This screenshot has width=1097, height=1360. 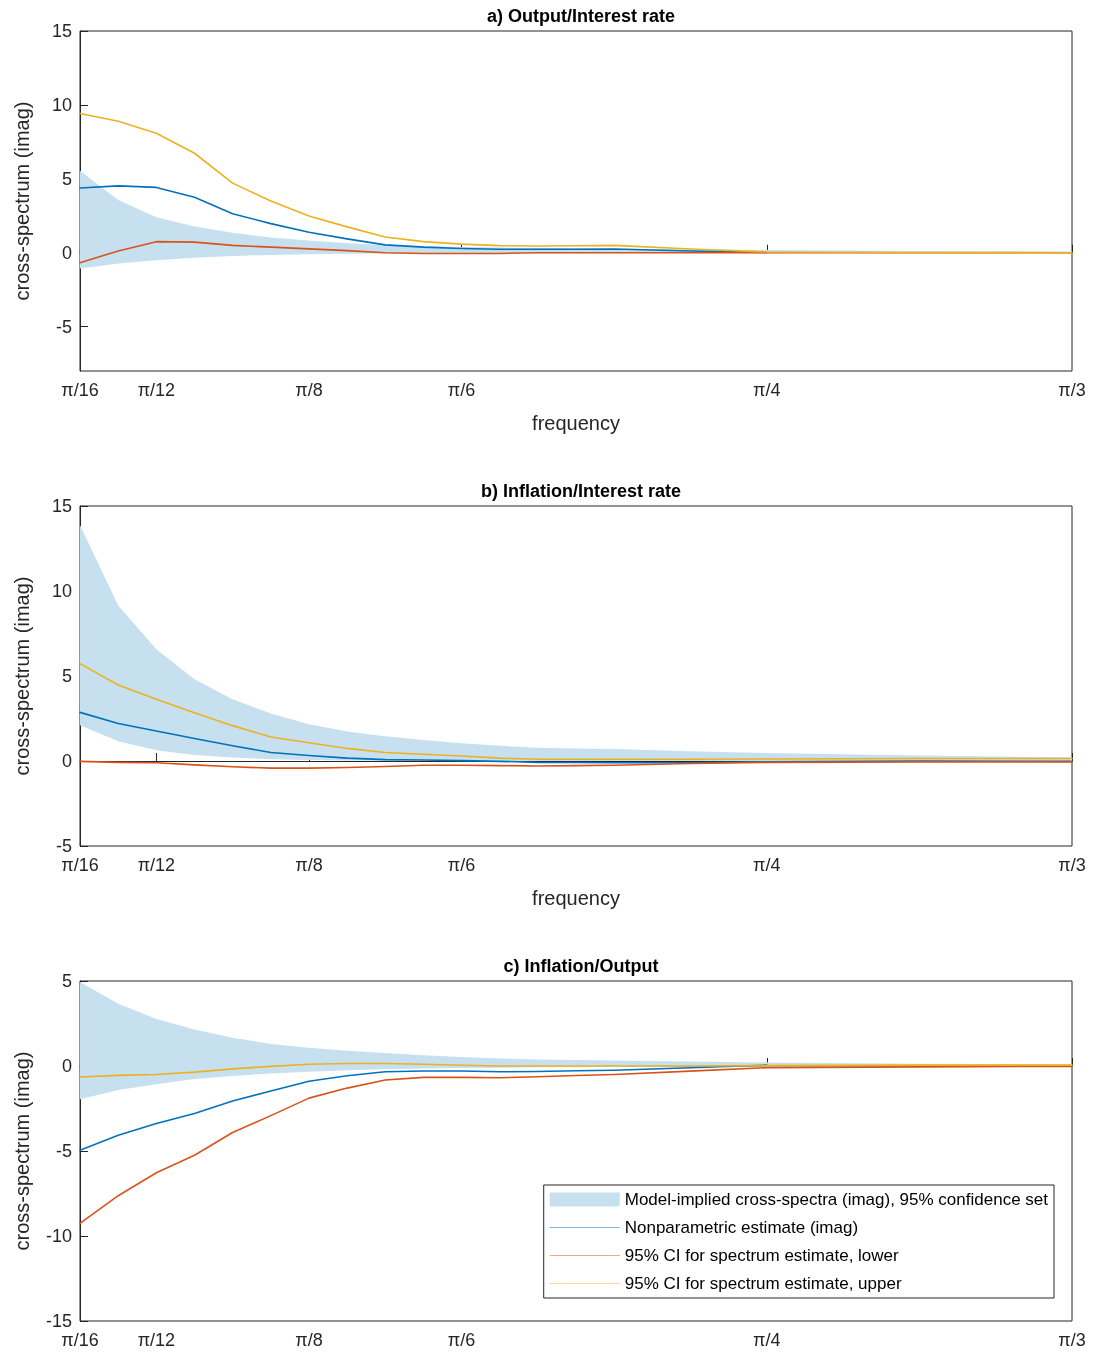 What do you see at coordinates (58, 1321) in the screenshot?
I see `y-tick-label: -15` at bounding box center [58, 1321].